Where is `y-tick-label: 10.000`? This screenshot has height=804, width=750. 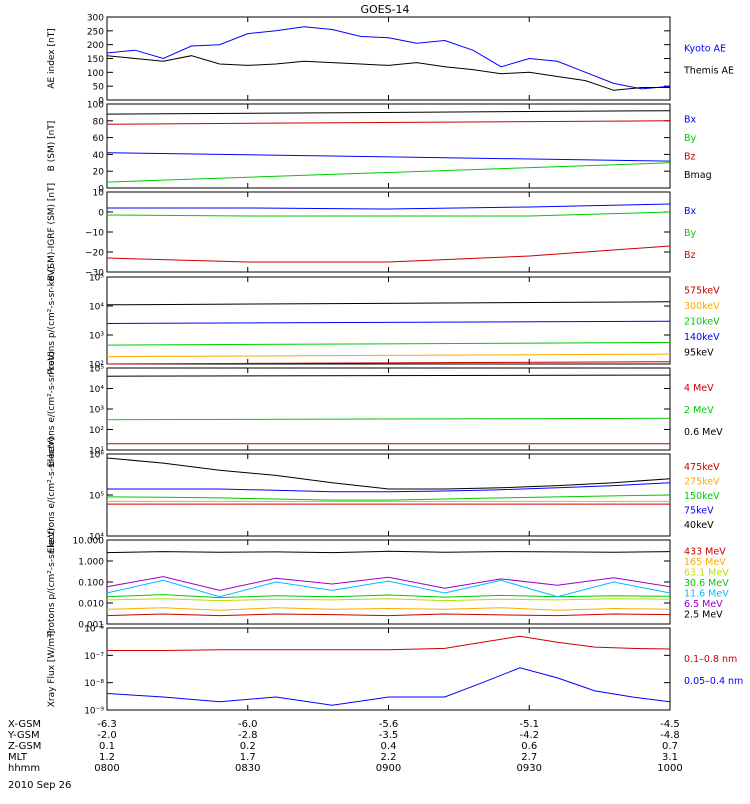 y-tick-label: 10.000 is located at coordinates (89, 542).